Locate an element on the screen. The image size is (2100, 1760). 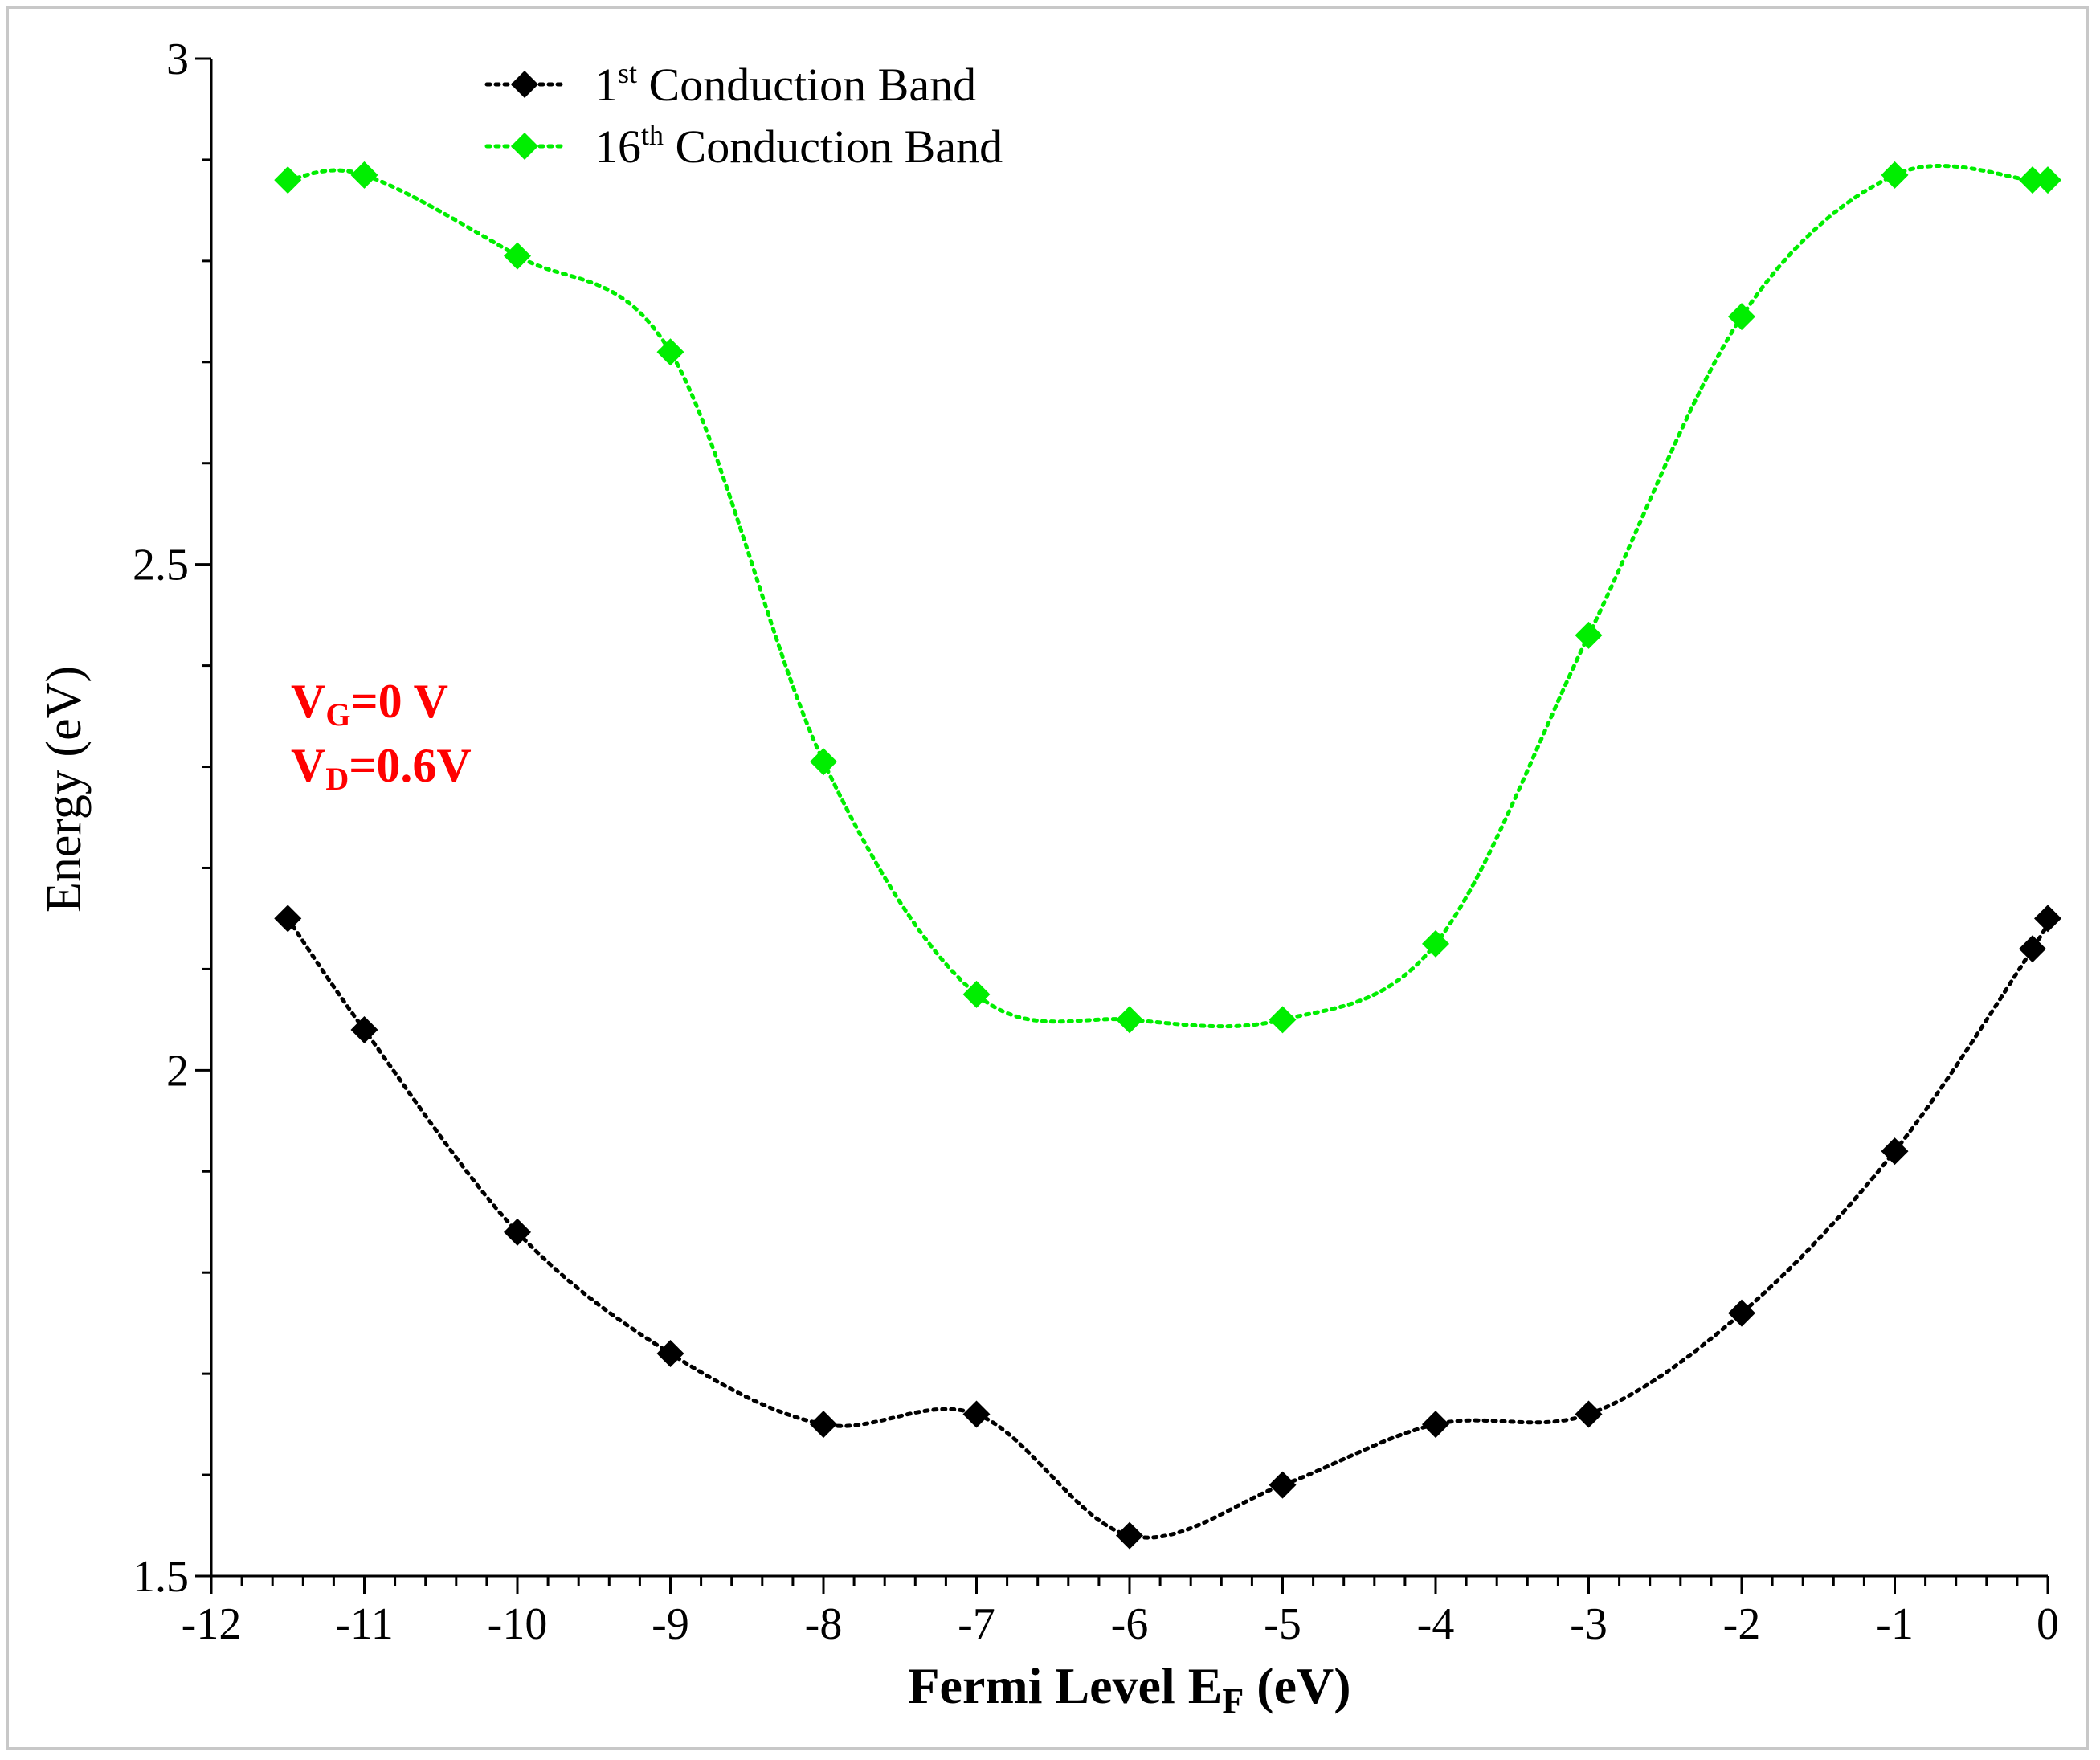
x-tick-label: -2 is located at coordinates (1742, 1624).